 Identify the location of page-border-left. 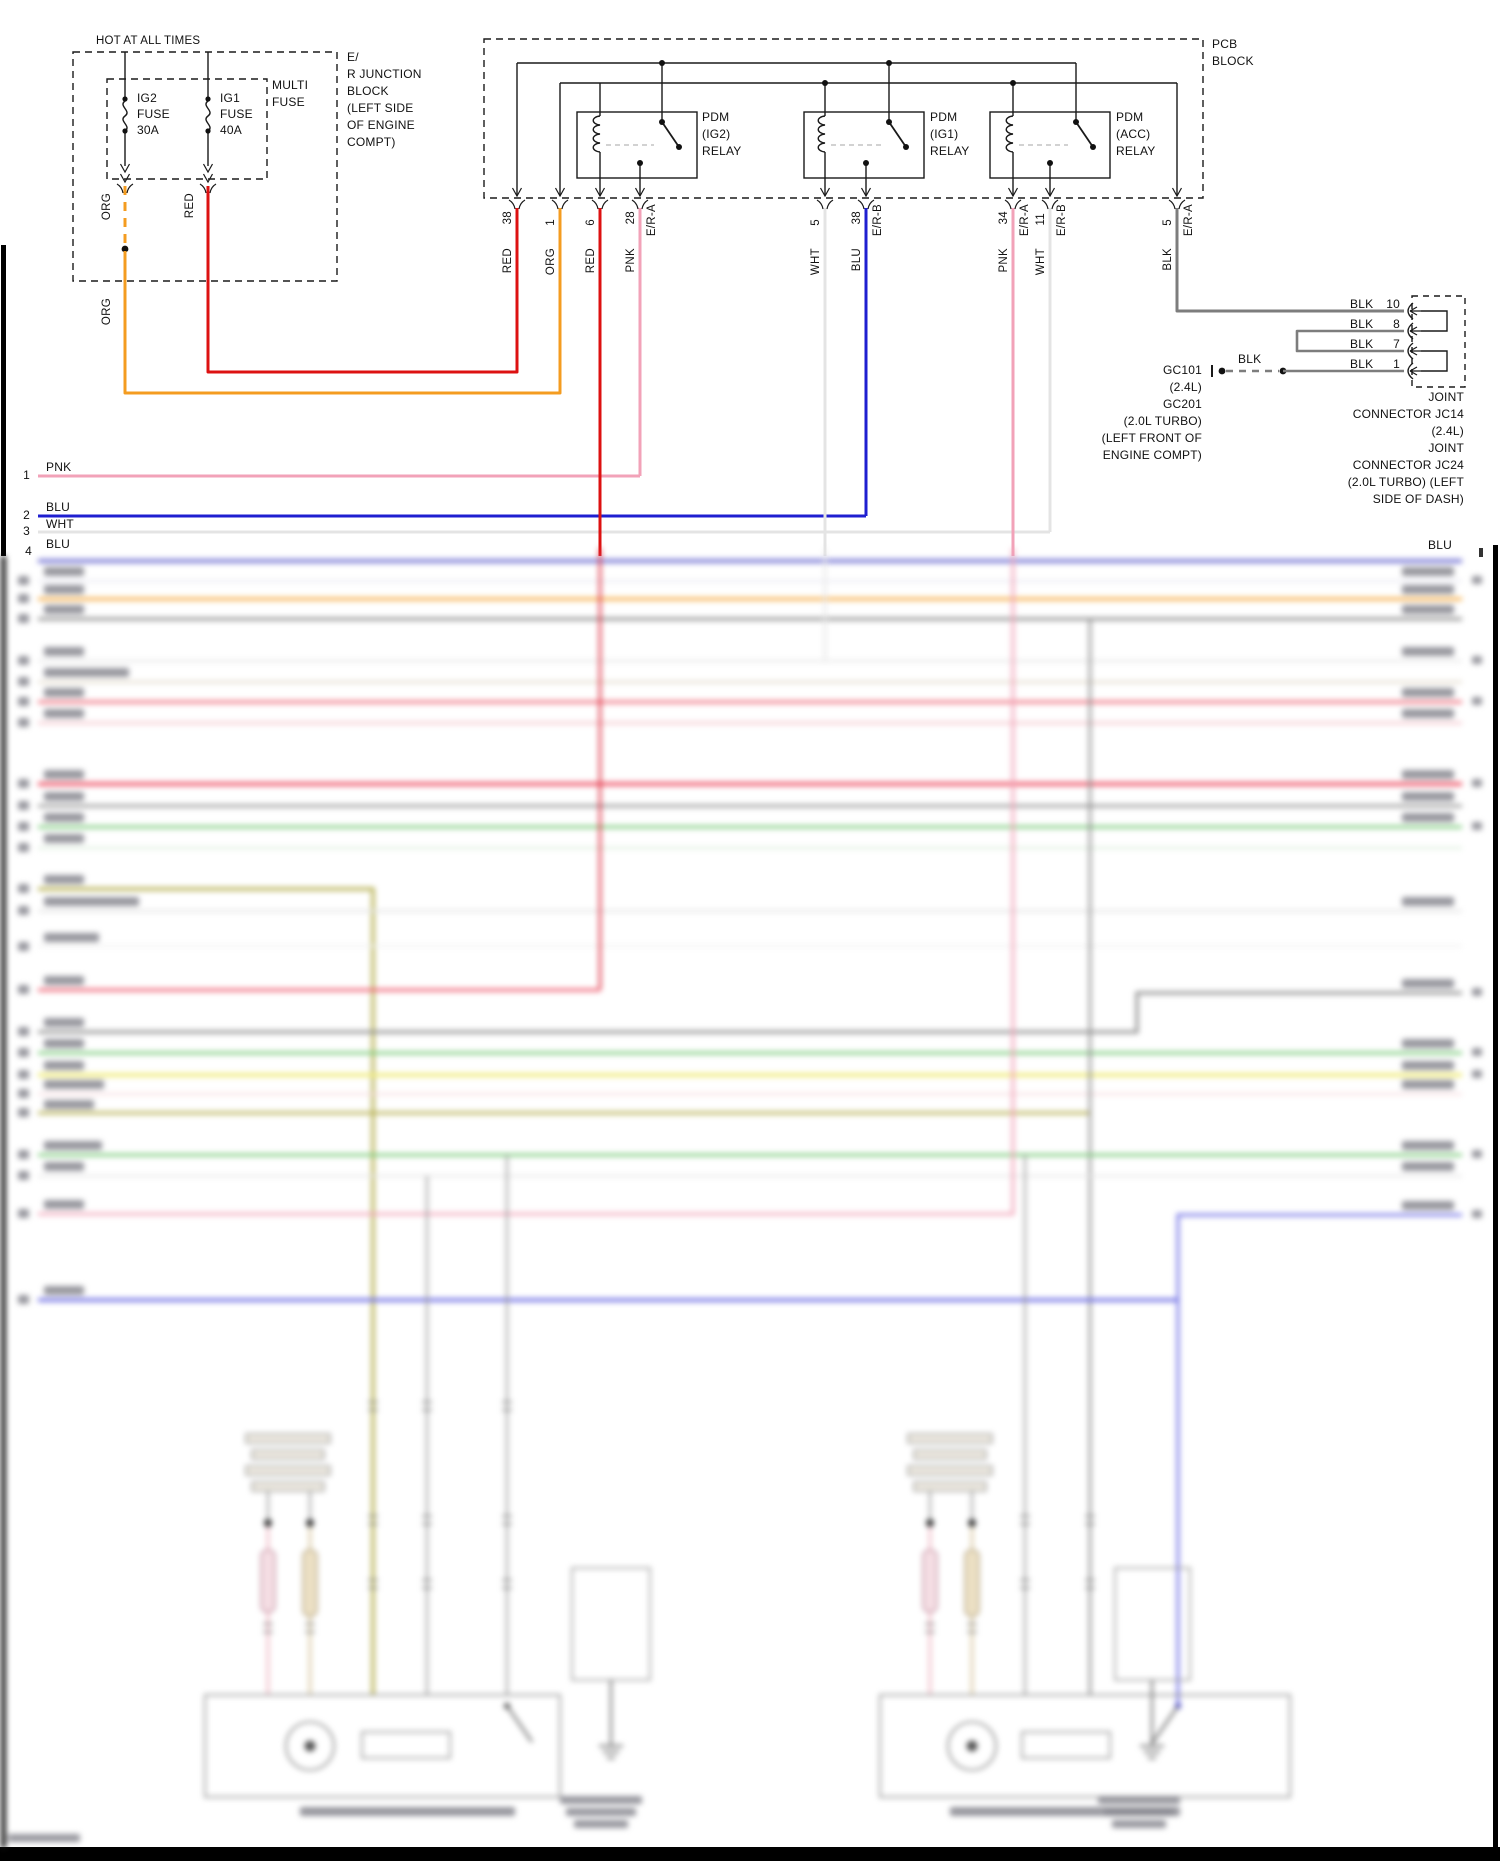
(3, 400).